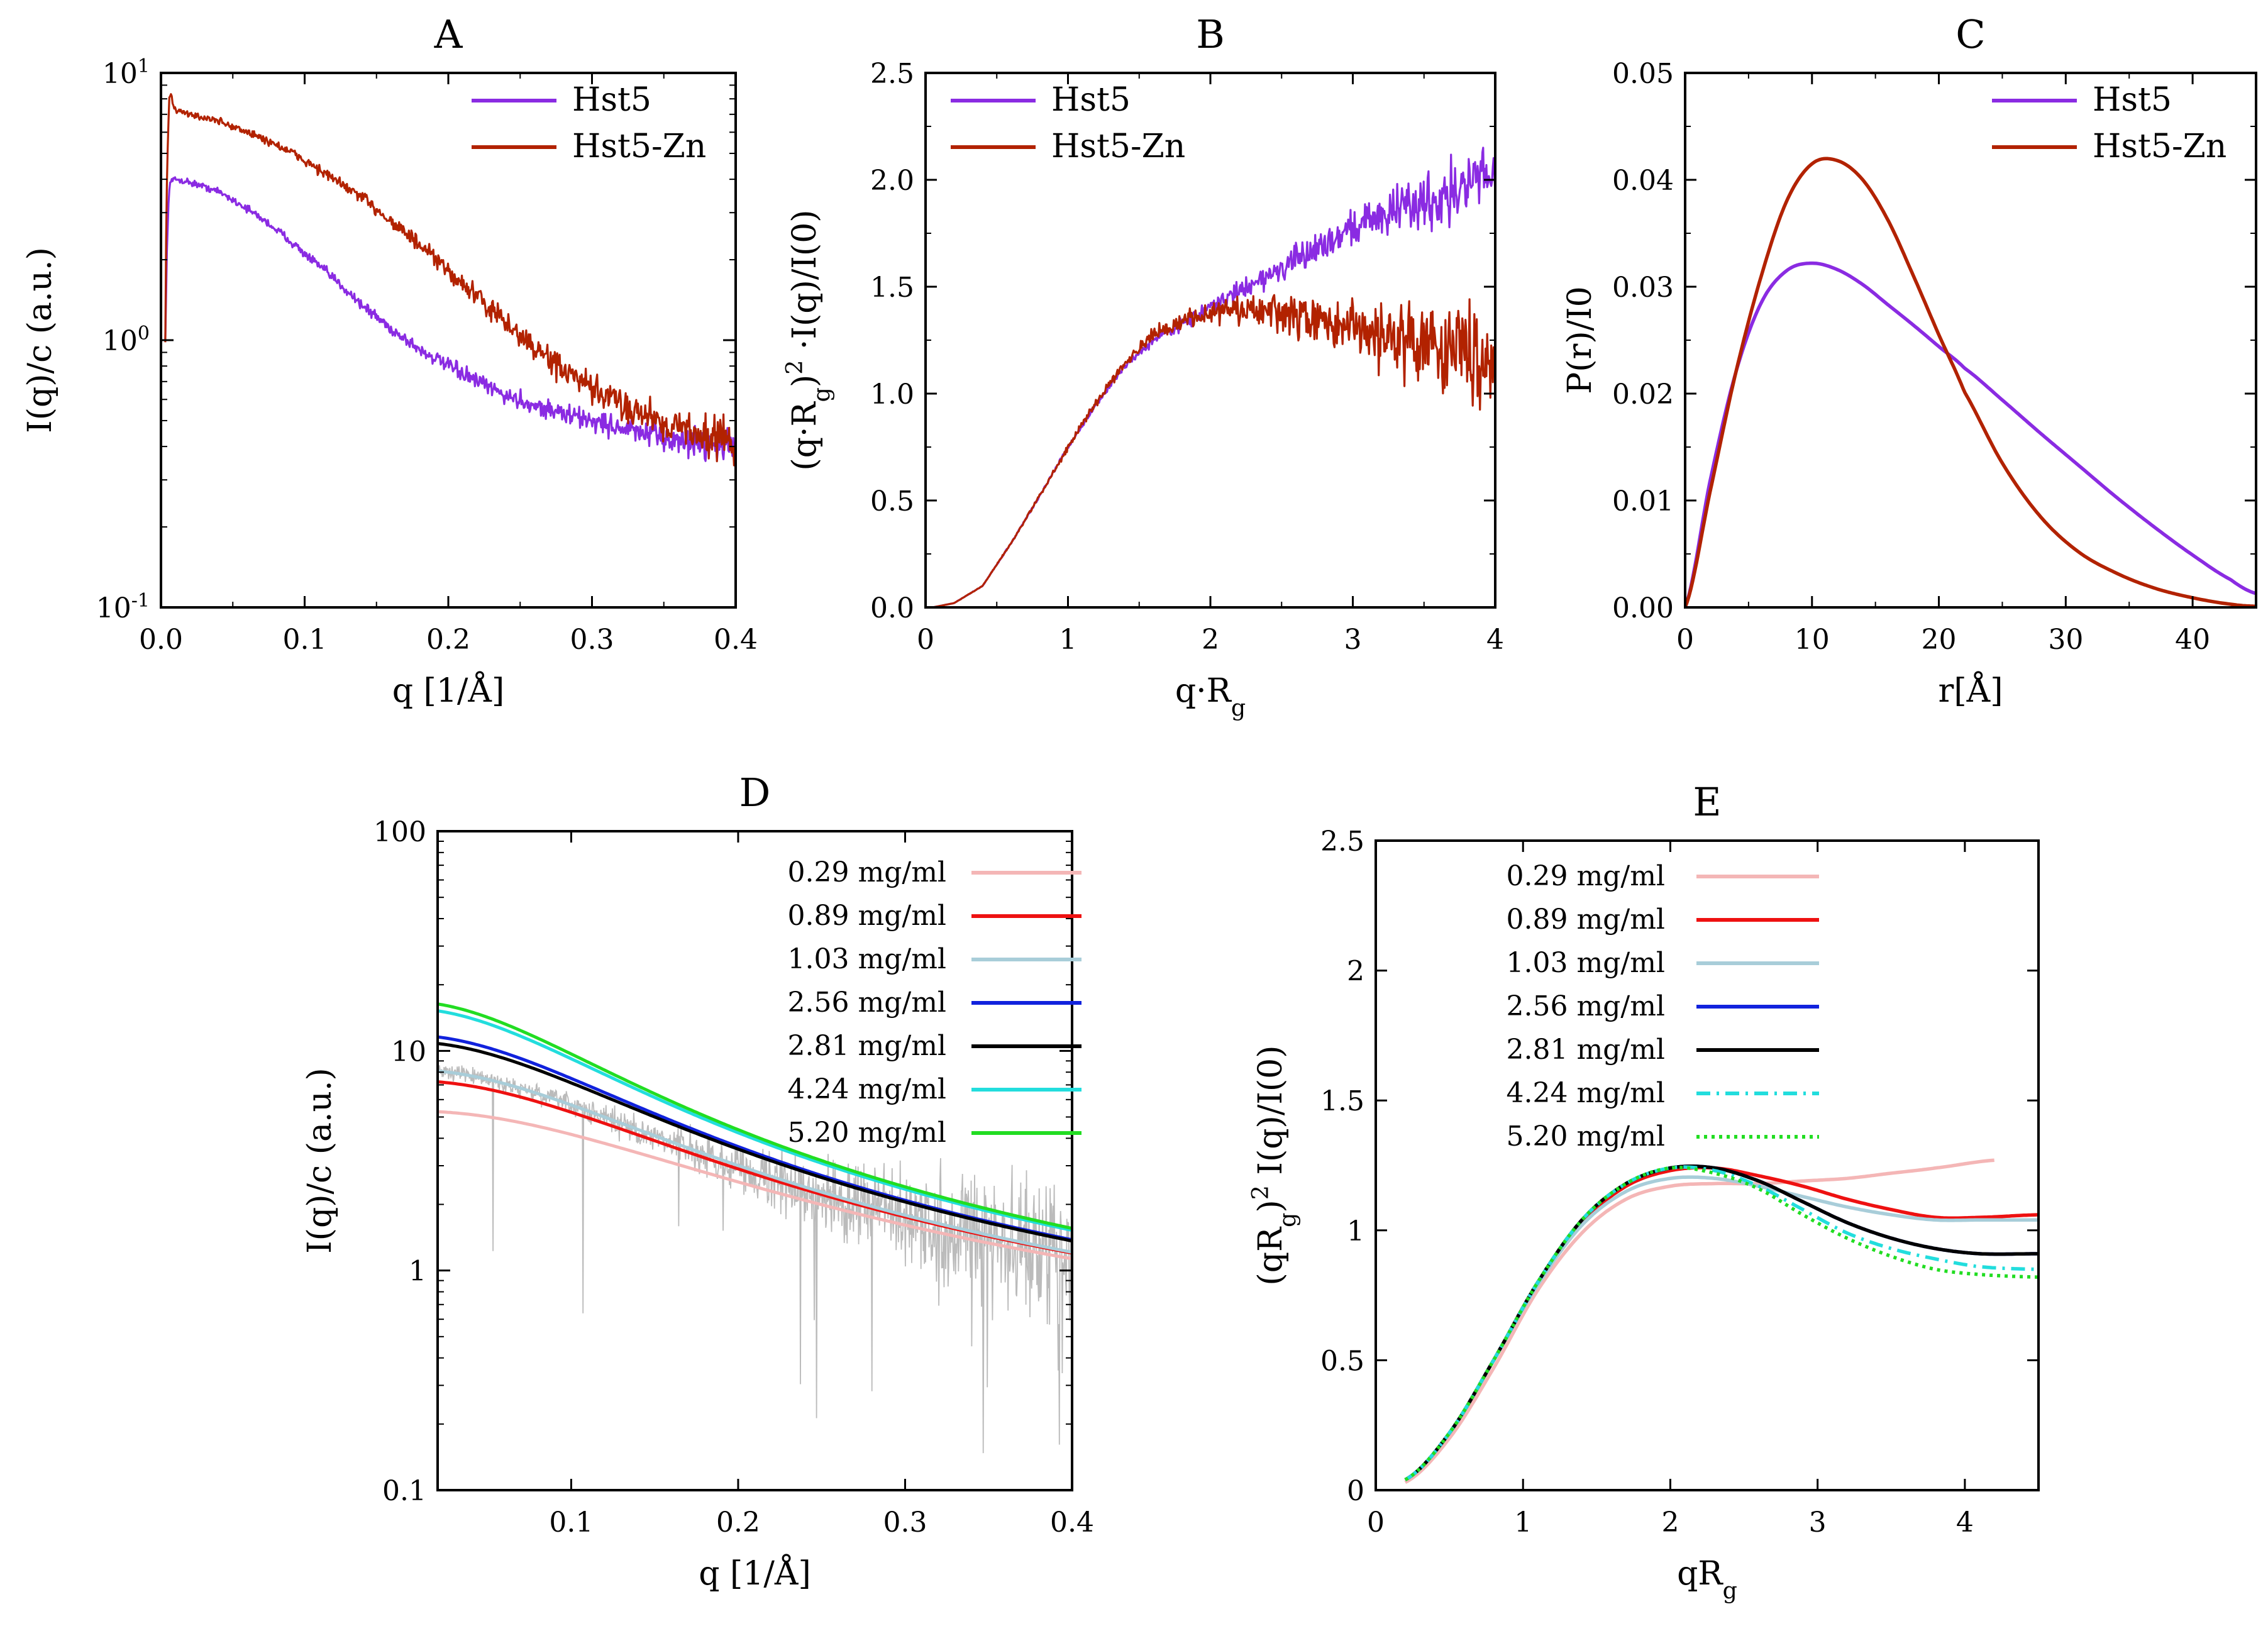  Describe the element at coordinates (1812, 640) in the screenshot. I see `x-tick-label: 10` at that location.